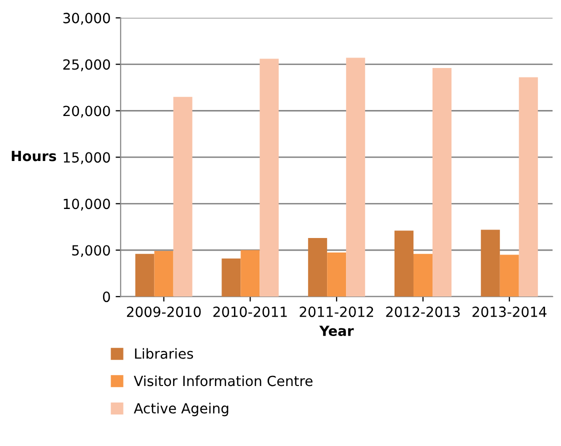 The image size is (561, 446). Describe the element at coordinates (509, 312) in the screenshot. I see `x-tick-label: 2013-2014` at that location.